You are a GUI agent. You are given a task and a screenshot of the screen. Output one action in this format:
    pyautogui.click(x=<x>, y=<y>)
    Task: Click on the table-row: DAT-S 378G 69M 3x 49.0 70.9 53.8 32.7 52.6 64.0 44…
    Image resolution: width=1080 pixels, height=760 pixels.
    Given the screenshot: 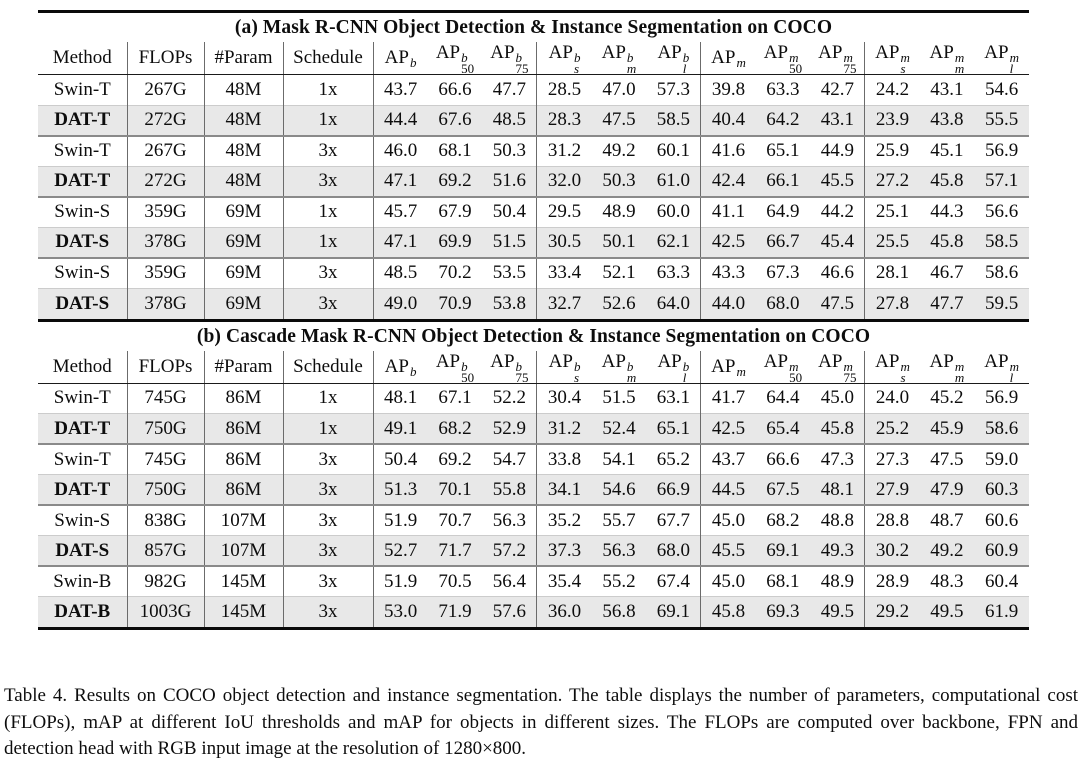 What is the action you would take?
    pyautogui.click(x=533, y=303)
    